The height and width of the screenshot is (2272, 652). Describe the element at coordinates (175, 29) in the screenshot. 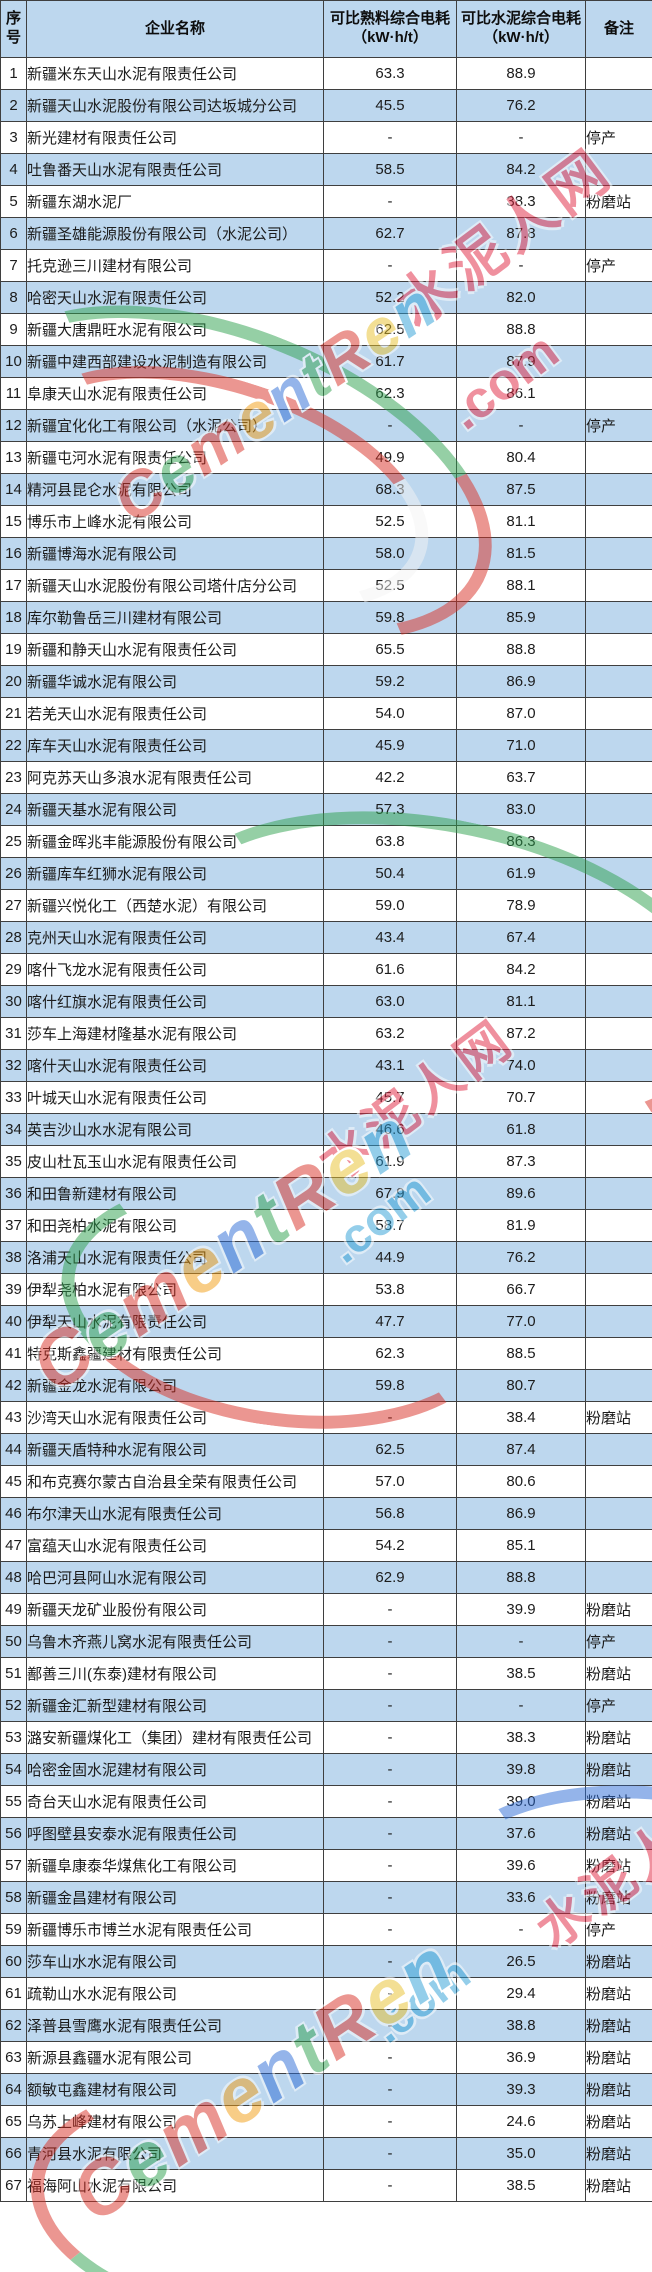

I see `header-col-company: 企业名称` at that location.